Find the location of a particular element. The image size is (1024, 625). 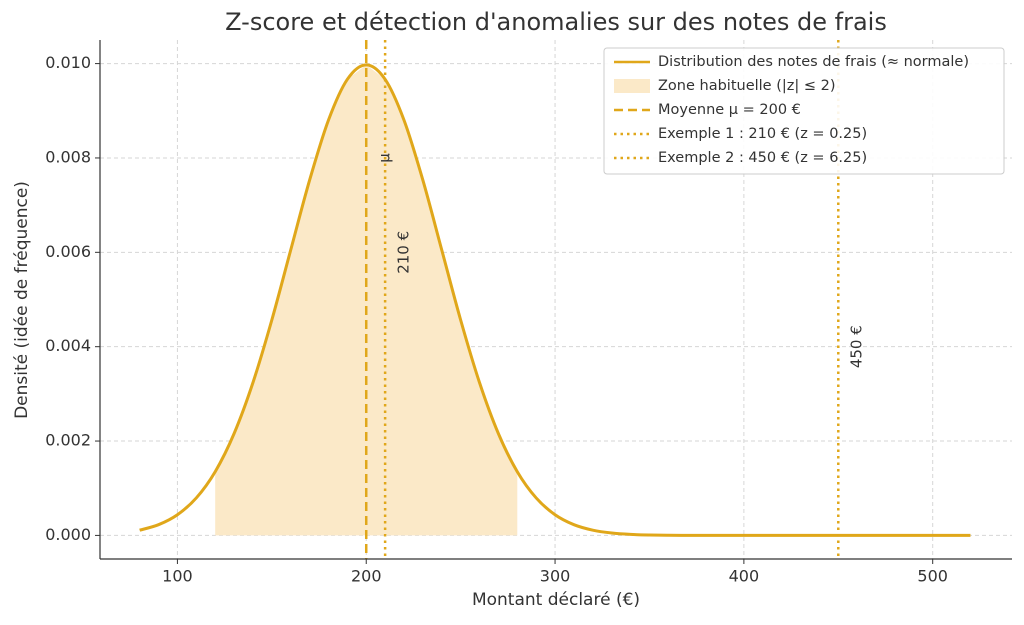

legend-swatch is located at coordinates (632, 86).